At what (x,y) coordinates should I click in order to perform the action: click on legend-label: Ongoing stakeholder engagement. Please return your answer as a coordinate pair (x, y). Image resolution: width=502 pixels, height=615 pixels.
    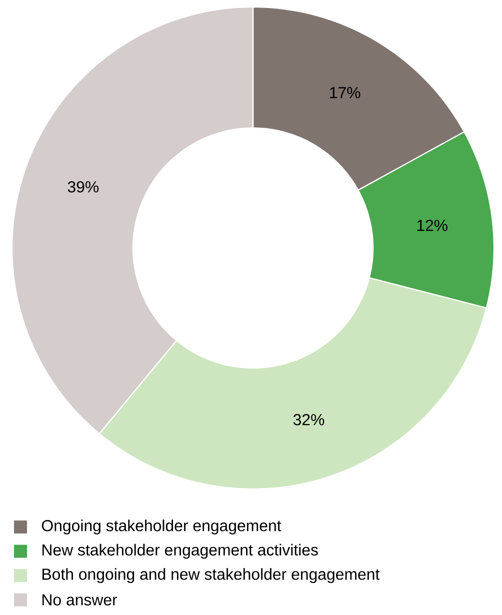
    Looking at the image, I should click on (162, 527).